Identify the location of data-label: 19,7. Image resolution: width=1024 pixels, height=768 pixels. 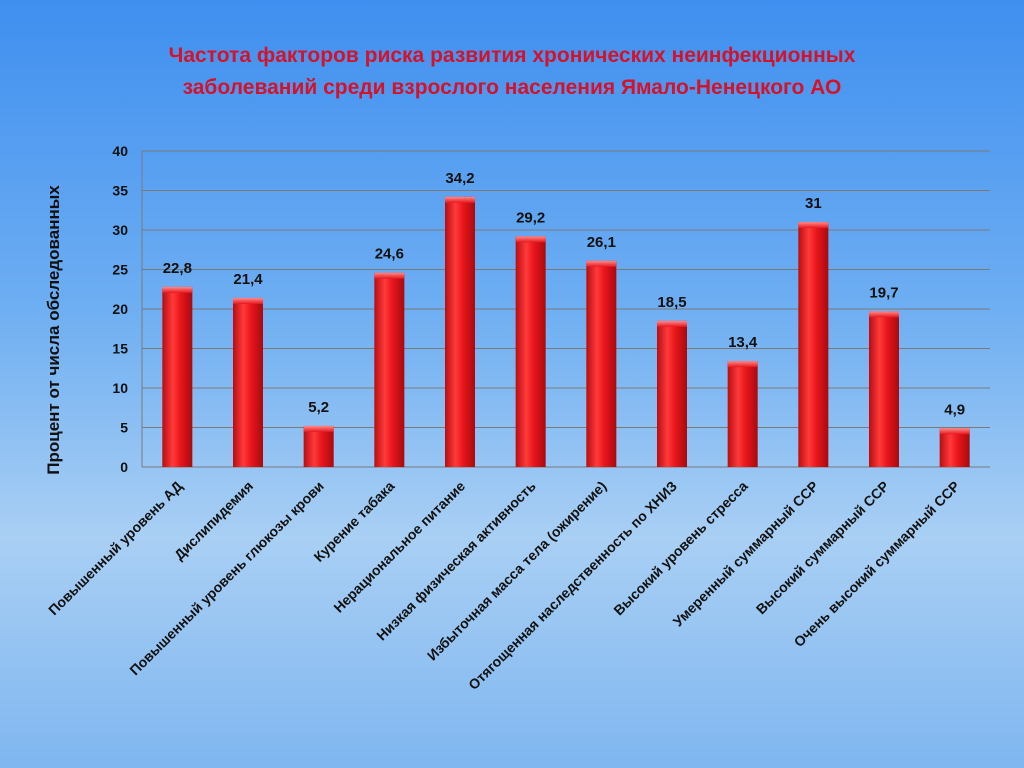
(883, 292).